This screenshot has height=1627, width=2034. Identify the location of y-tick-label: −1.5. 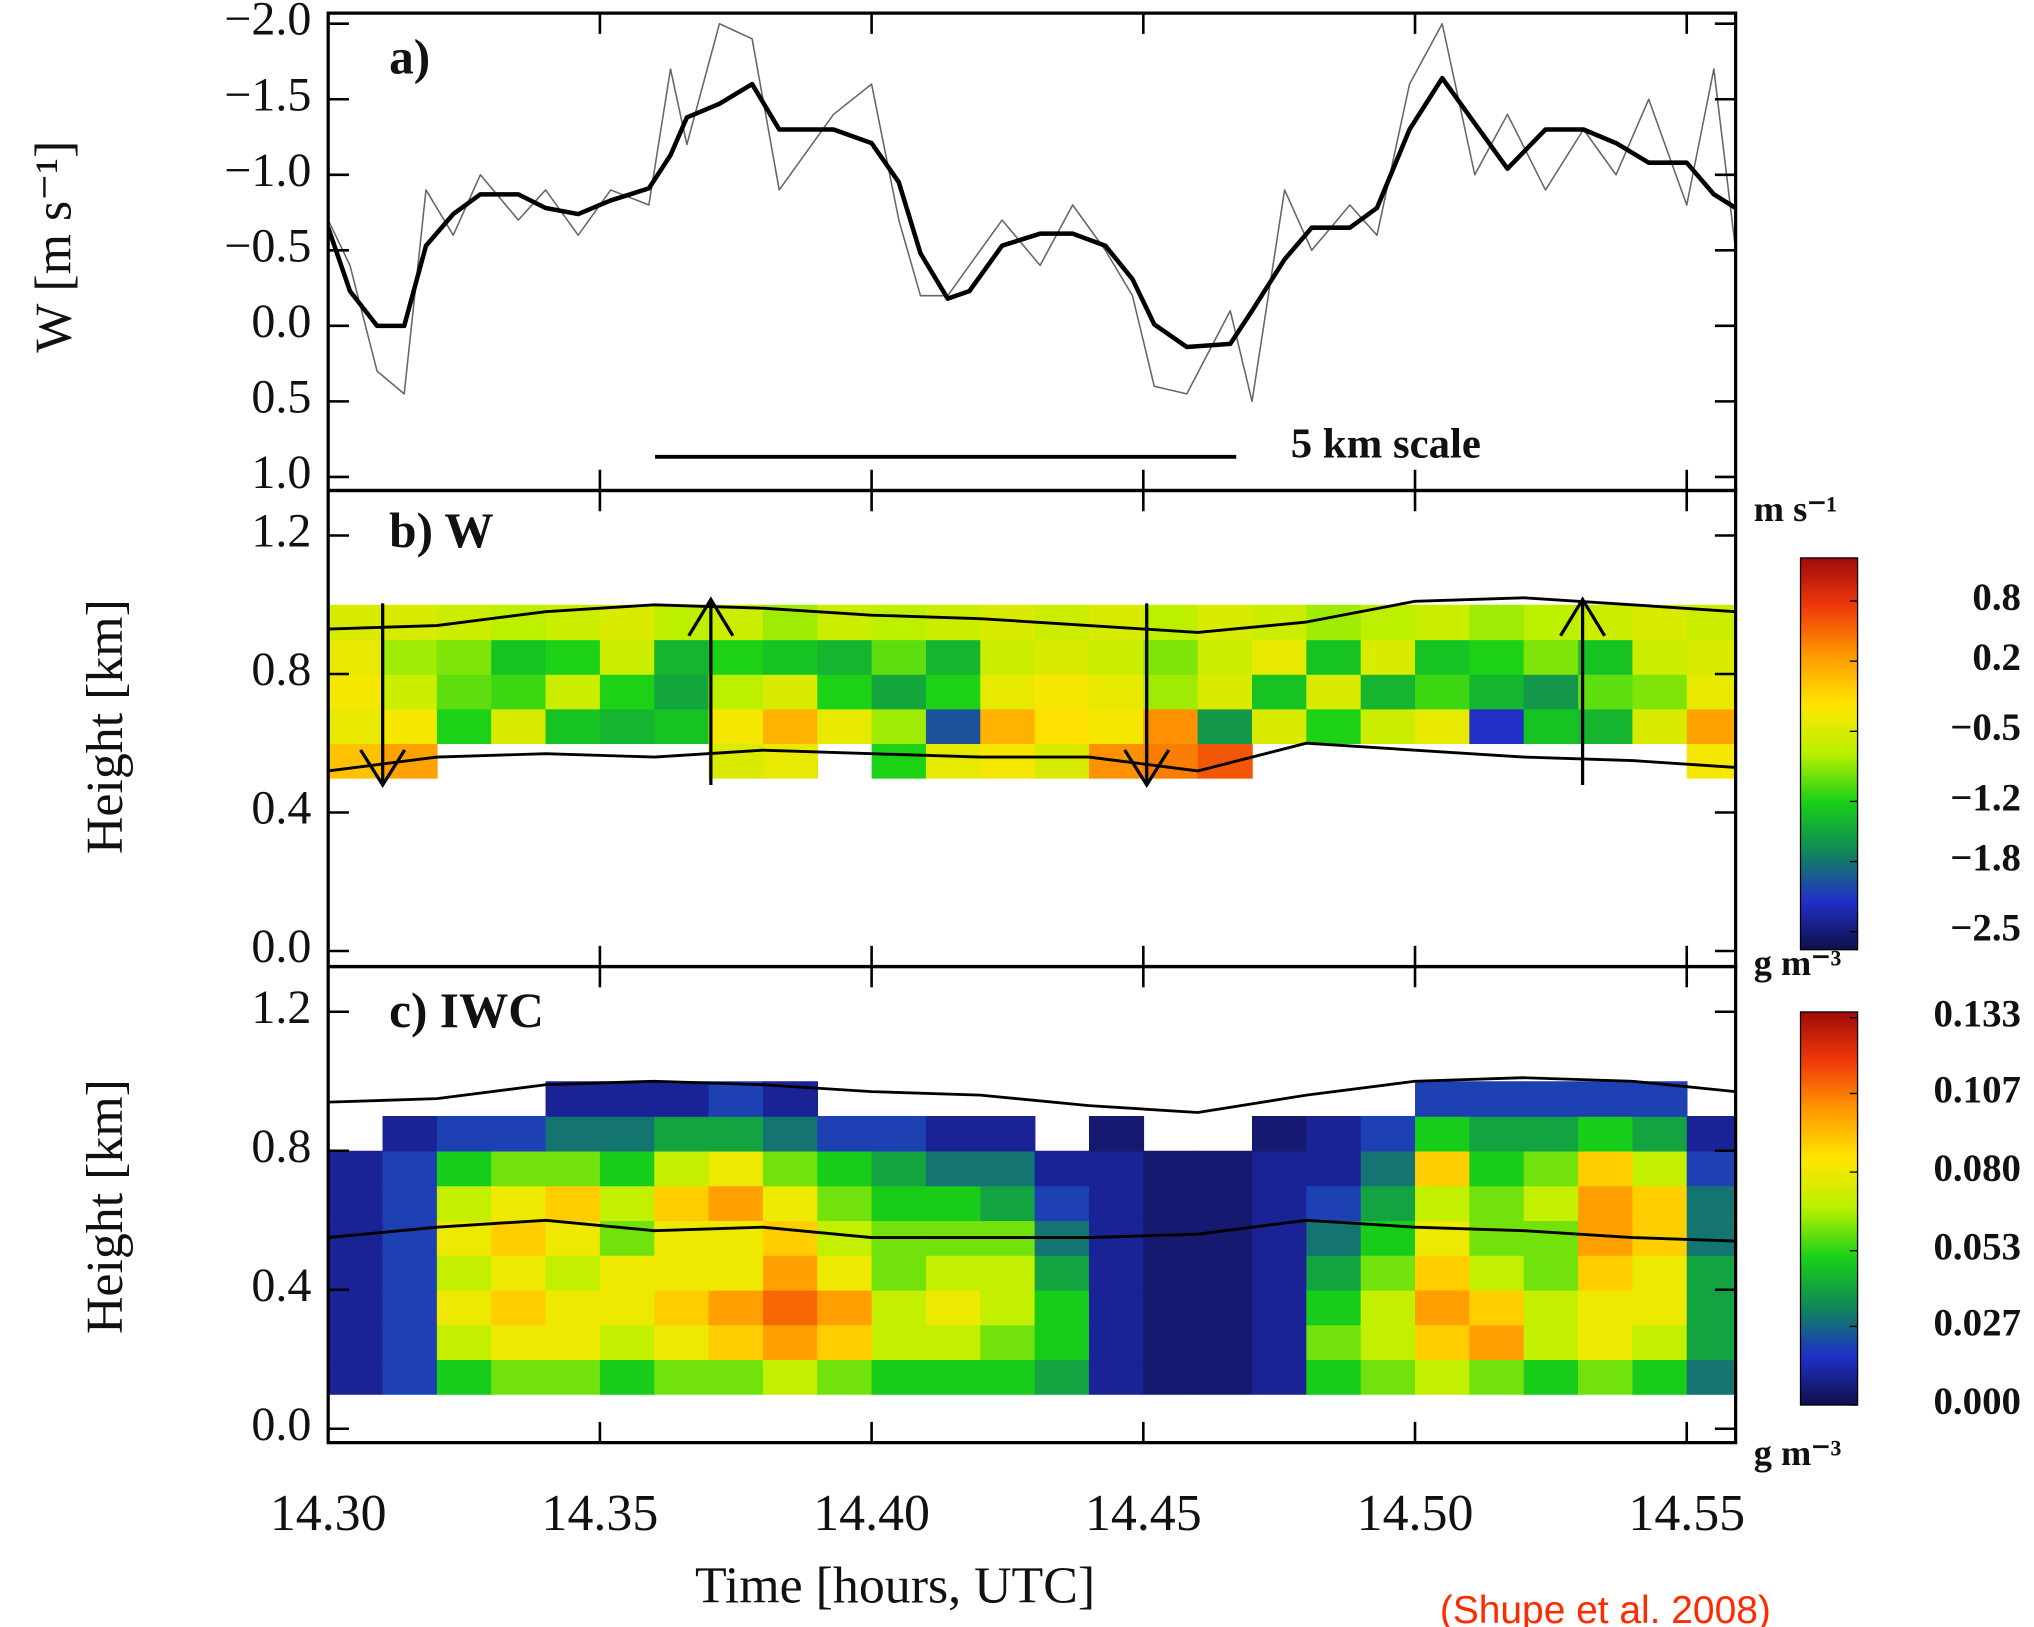
(267, 94).